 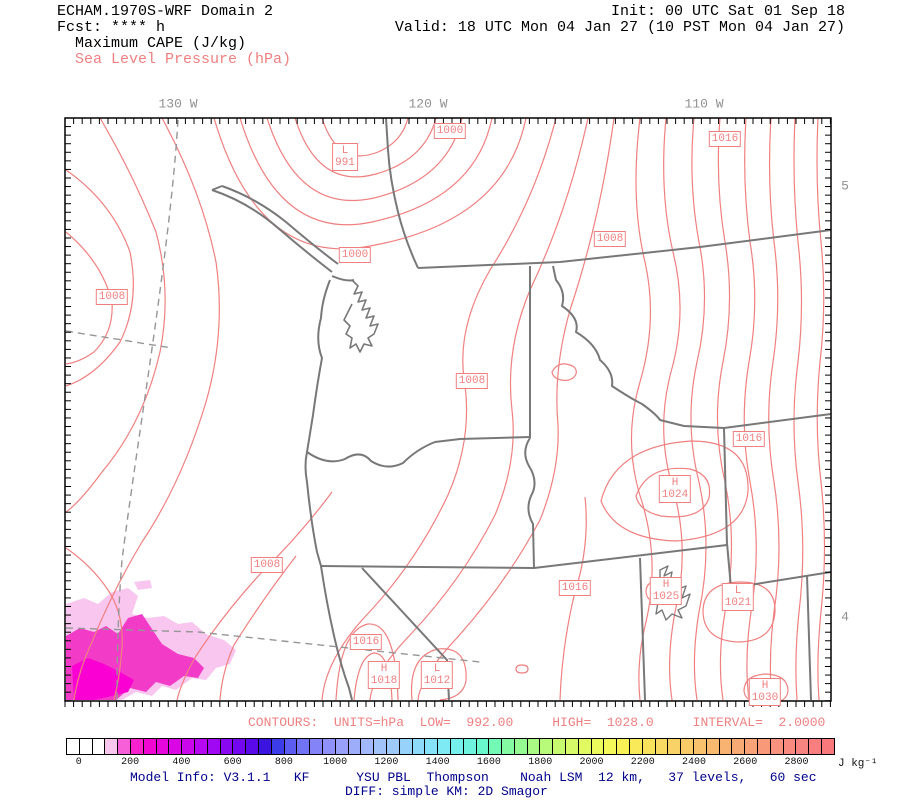 I want to click on cape-colorbar, so click(x=450, y=746).